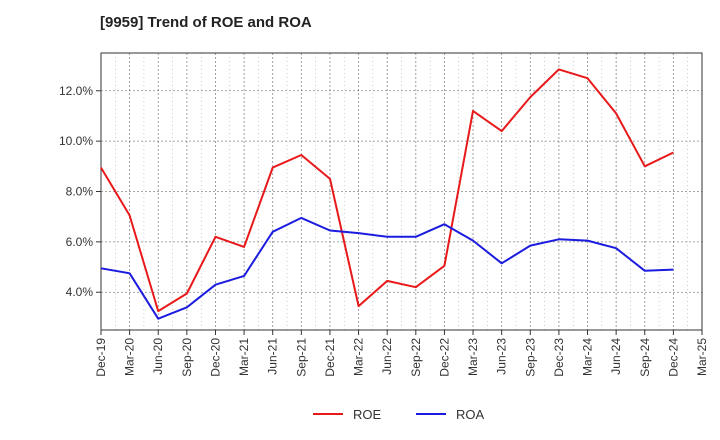 The width and height of the screenshot is (720, 440). I want to click on y-tick-label: 8.0%, so click(80, 192).